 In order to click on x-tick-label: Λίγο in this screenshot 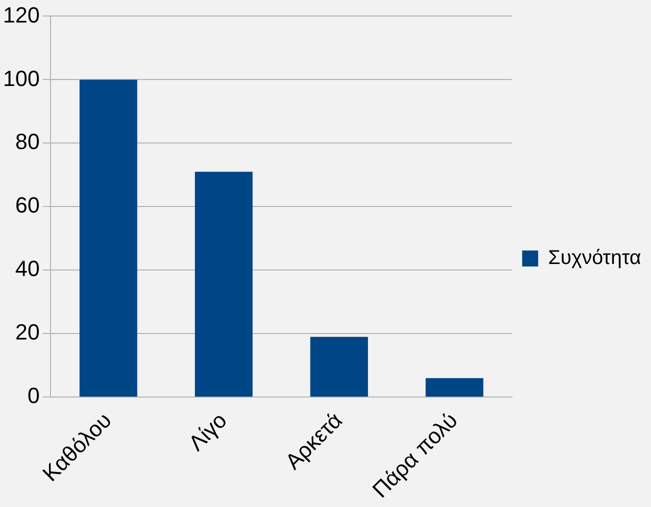, I will do `click(208, 432)`.